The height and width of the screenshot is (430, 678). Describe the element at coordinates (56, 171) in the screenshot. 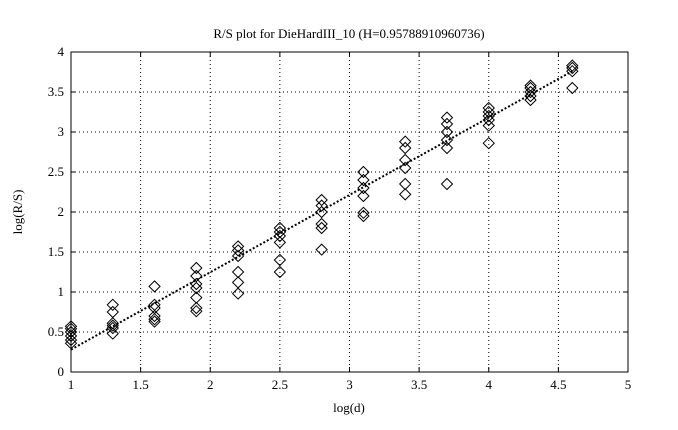

I see `y-tick-label: 2.5` at that location.